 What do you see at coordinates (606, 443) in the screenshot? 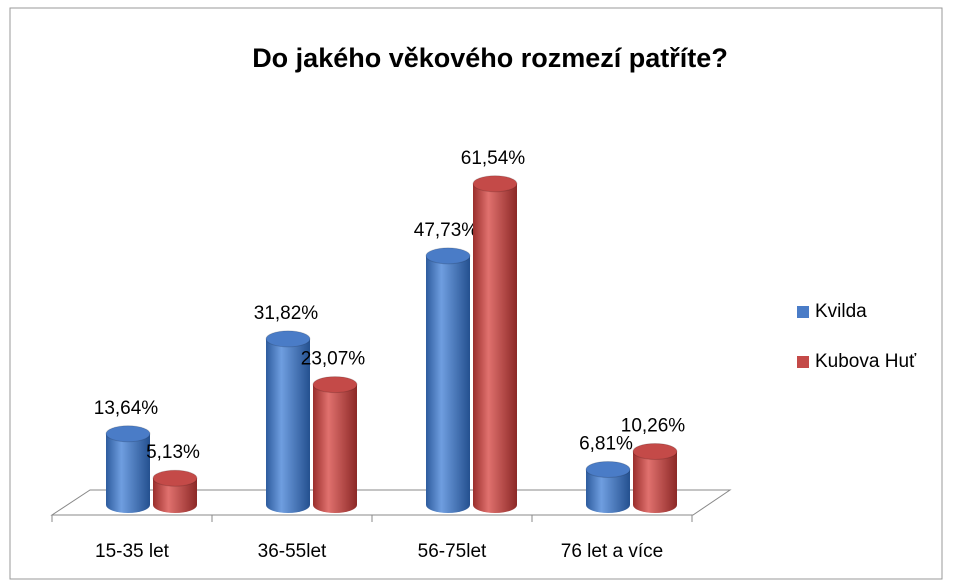
I see `data-label: 6,81%` at bounding box center [606, 443].